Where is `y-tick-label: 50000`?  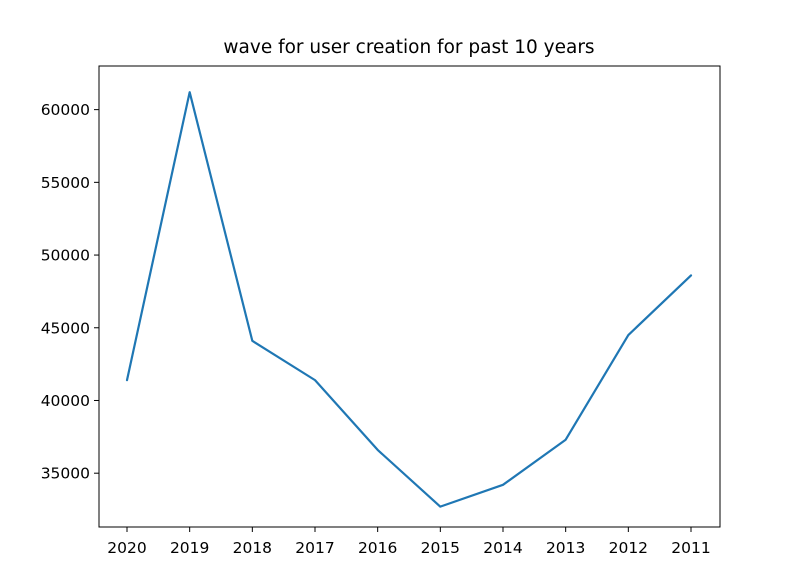
y-tick-label: 50000 is located at coordinates (65, 256).